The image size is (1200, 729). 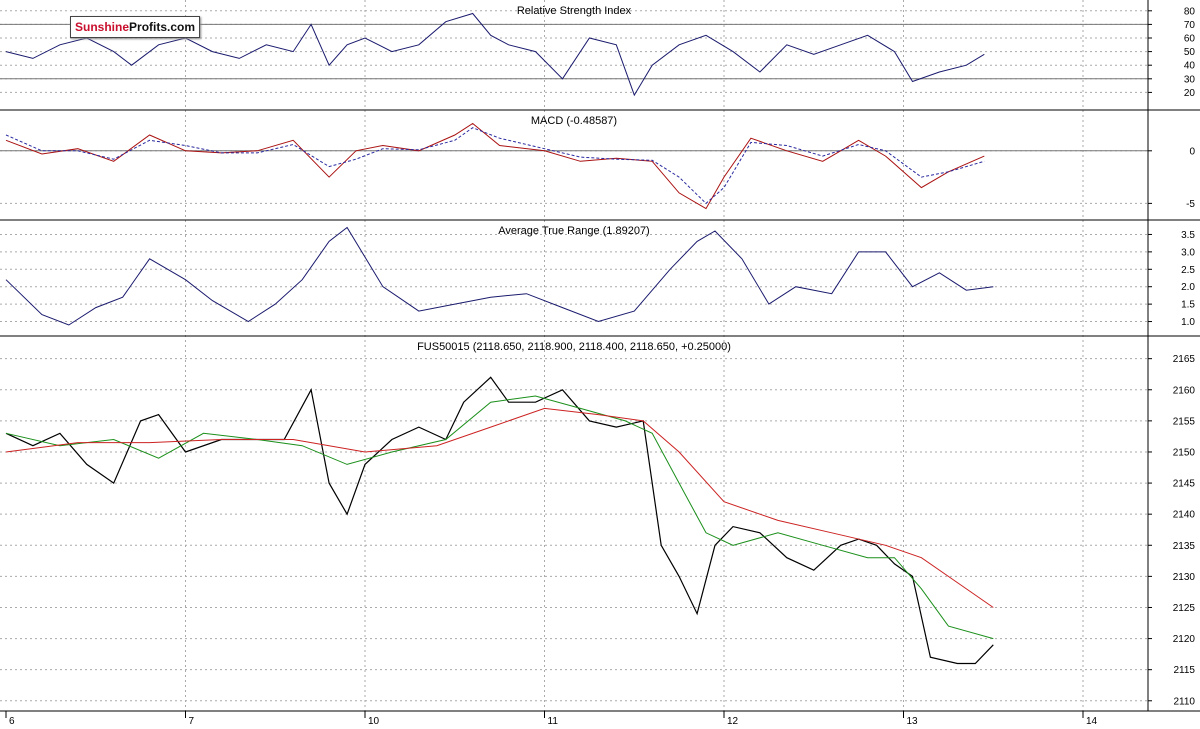 What do you see at coordinates (1190, 79) in the screenshot?
I see `y-tick-label: 30` at bounding box center [1190, 79].